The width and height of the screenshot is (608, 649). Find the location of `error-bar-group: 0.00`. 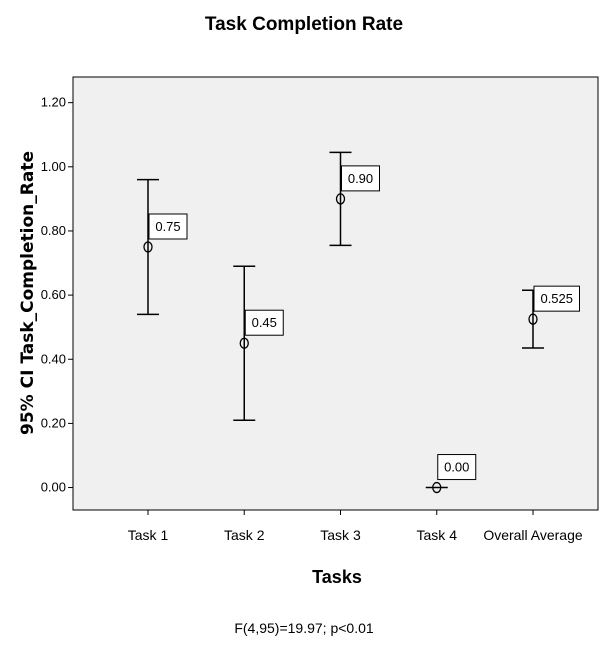

error-bar-group: 0.00 is located at coordinates (451, 474).